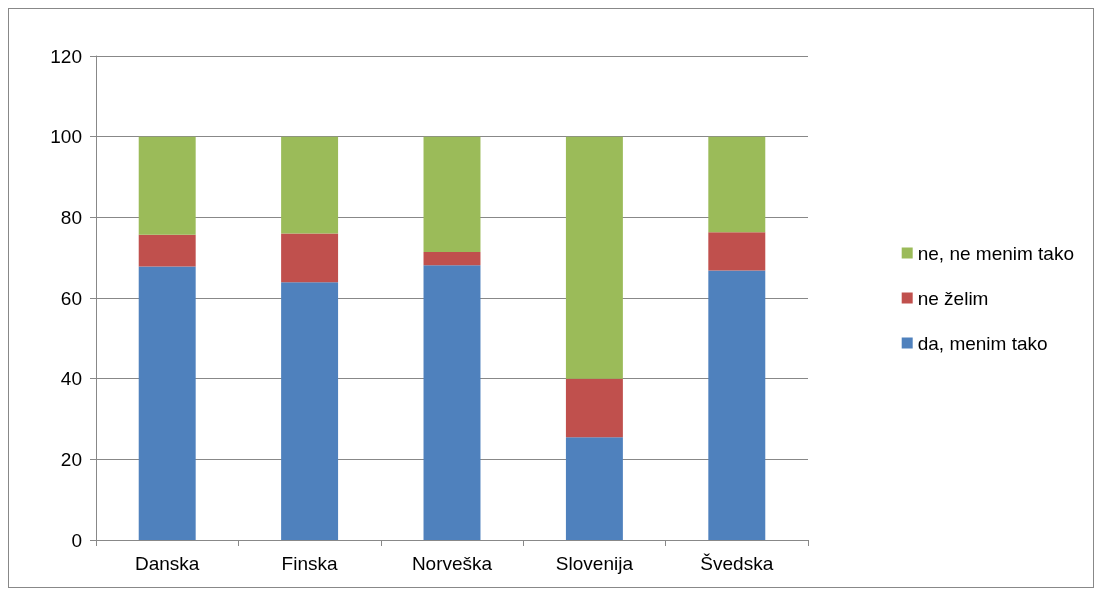 The image size is (1096, 590). What do you see at coordinates (996, 253) in the screenshot?
I see `legend-label: ne, ne menim tako` at bounding box center [996, 253].